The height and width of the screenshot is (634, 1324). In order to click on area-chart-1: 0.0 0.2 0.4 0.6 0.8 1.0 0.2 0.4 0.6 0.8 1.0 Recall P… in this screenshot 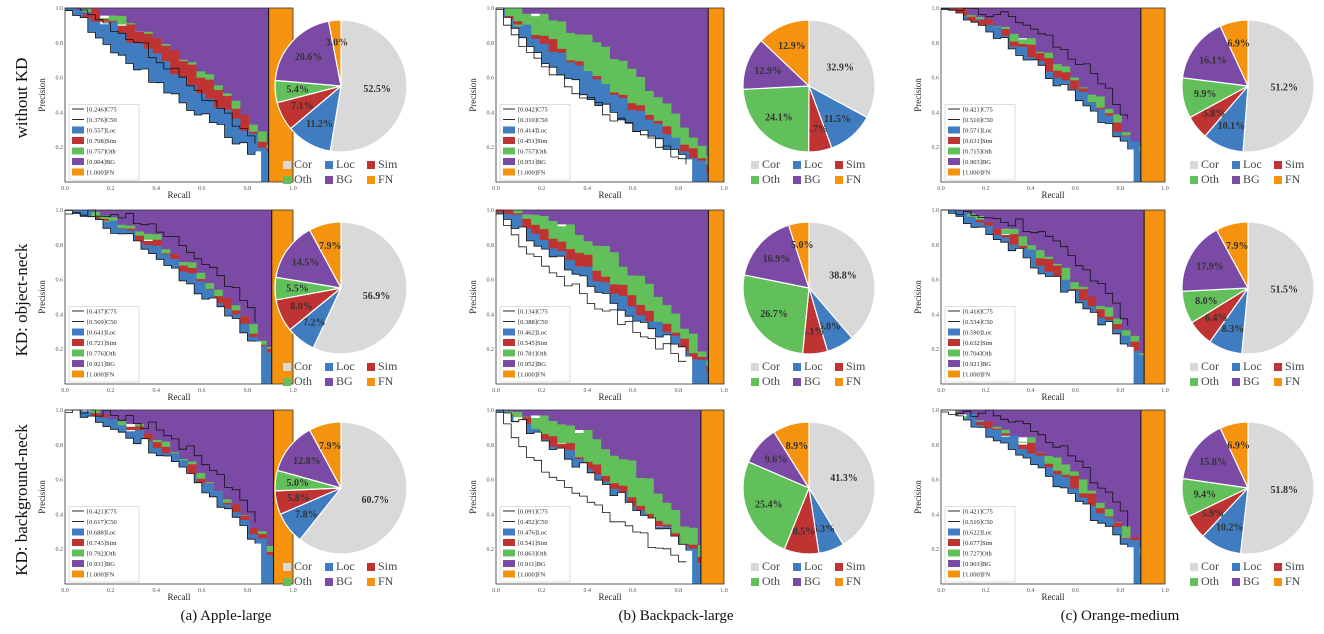, I will do `click(598, 103)`.